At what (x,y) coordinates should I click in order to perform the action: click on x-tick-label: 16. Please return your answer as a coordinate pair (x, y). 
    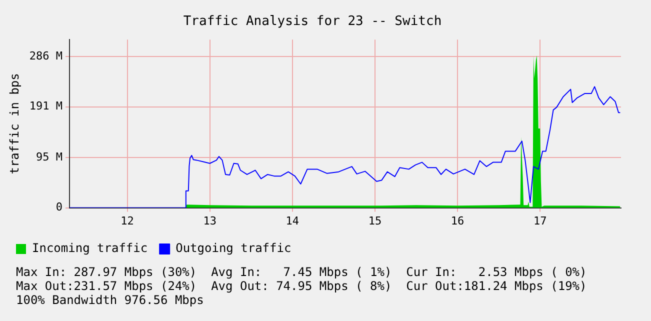
    Looking at the image, I should click on (457, 221).